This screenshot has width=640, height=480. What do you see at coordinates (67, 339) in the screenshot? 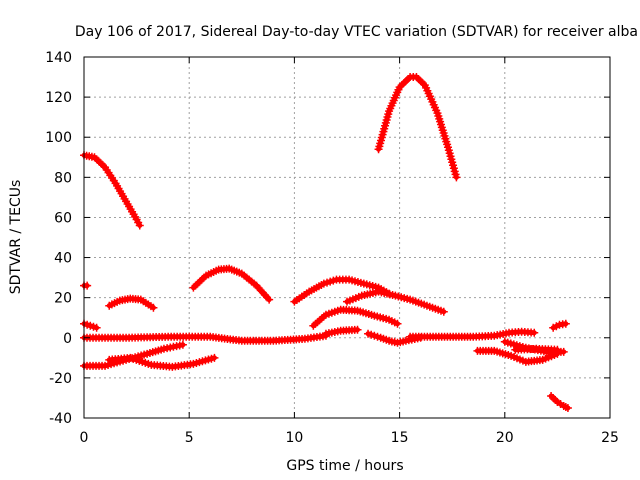
I see `y-tick-label: 0` at bounding box center [67, 339].